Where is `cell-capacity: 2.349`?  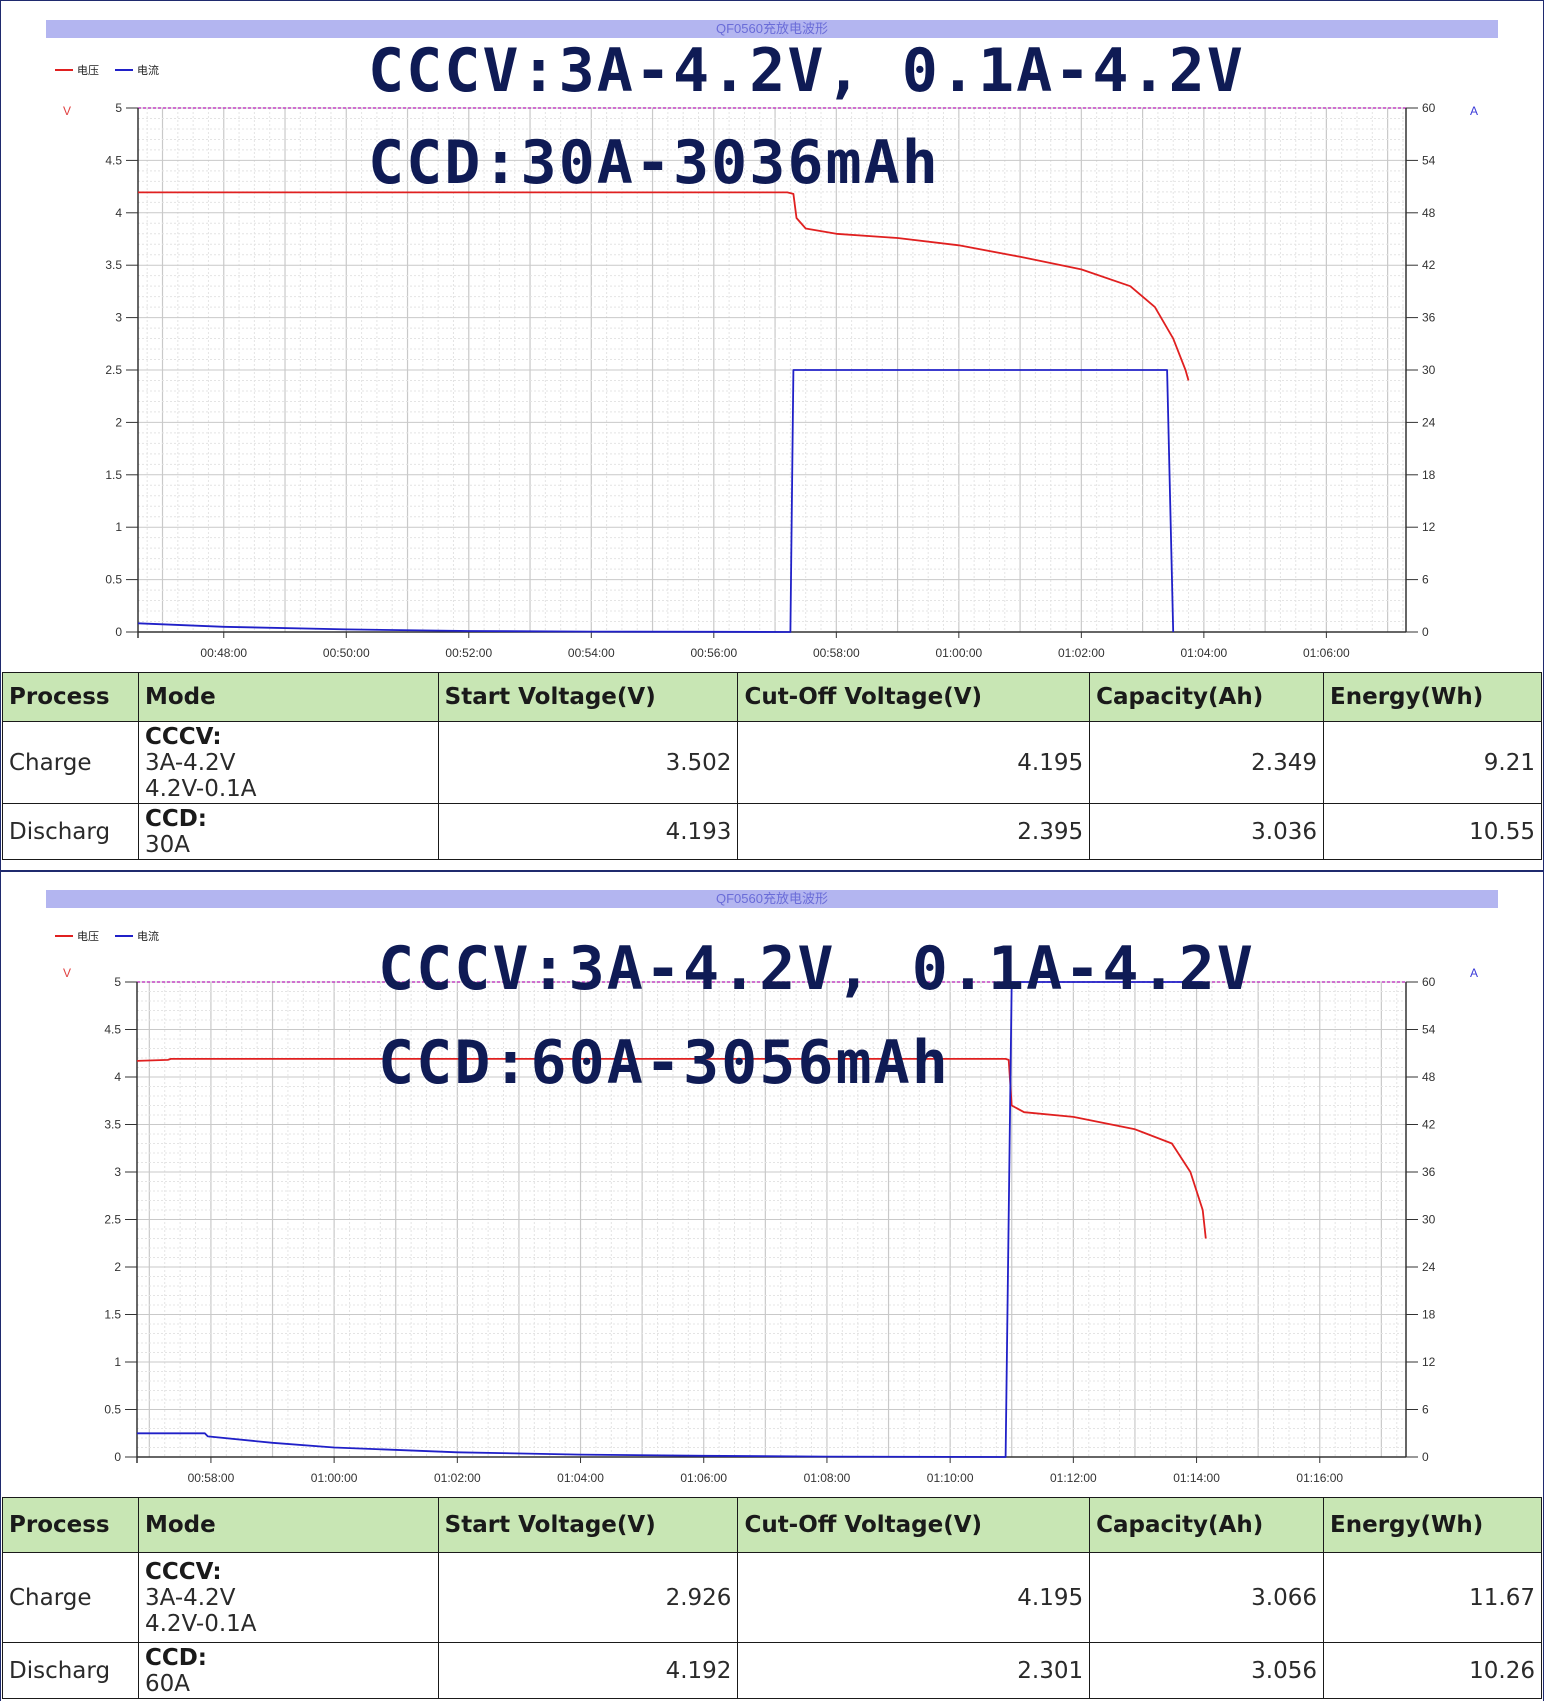
cell-capacity: 2.349 is located at coordinates (1207, 762).